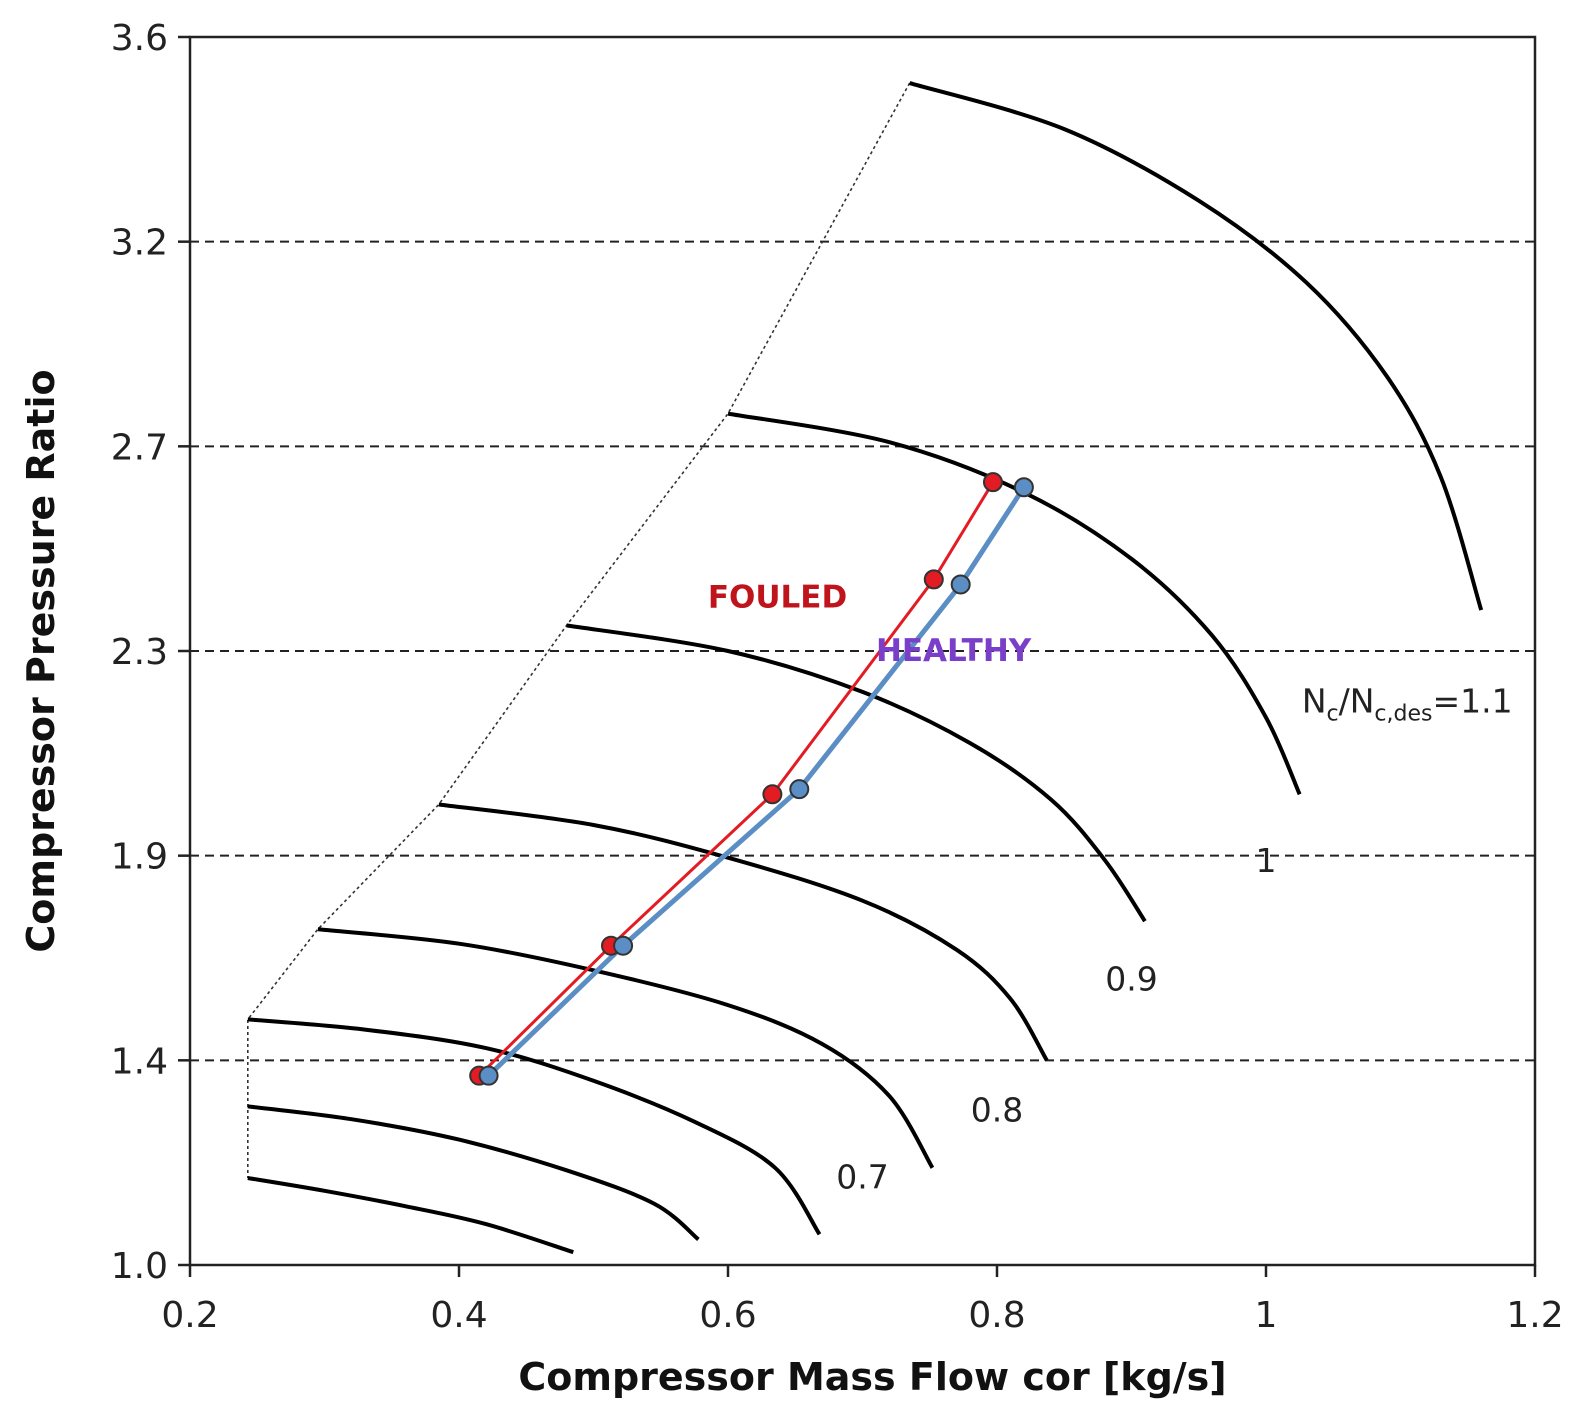 Image resolution: width=1581 pixels, height=1414 pixels. What do you see at coordinates (139, 243) in the screenshot?
I see `y-tick-label: 3.2` at bounding box center [139, 243].